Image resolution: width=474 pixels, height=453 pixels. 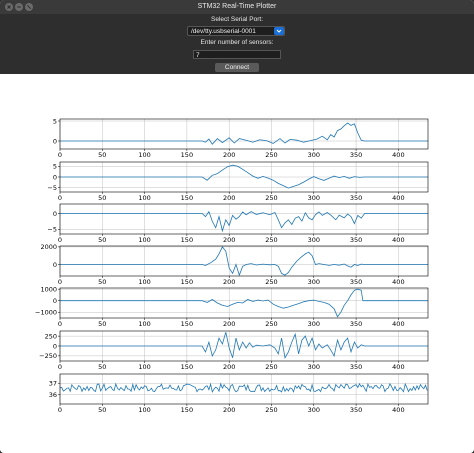 What do you see at coordinates (237, 54) in the screenshot?
I see `sensor-count-input: 7` at bounding box center [237, 54].